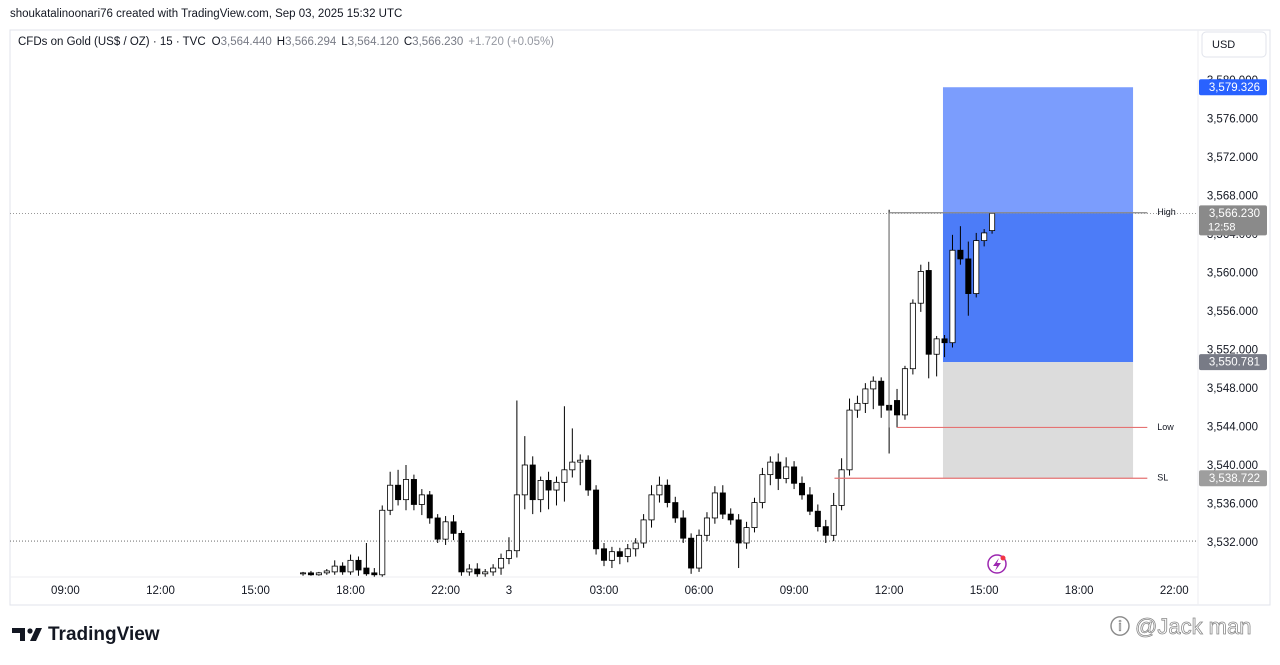 The image size is (1280, 665). Describe the element at coordinates (1232, 196) in the screenshot. I see `y-tick-label: 3,568.000` at that location.